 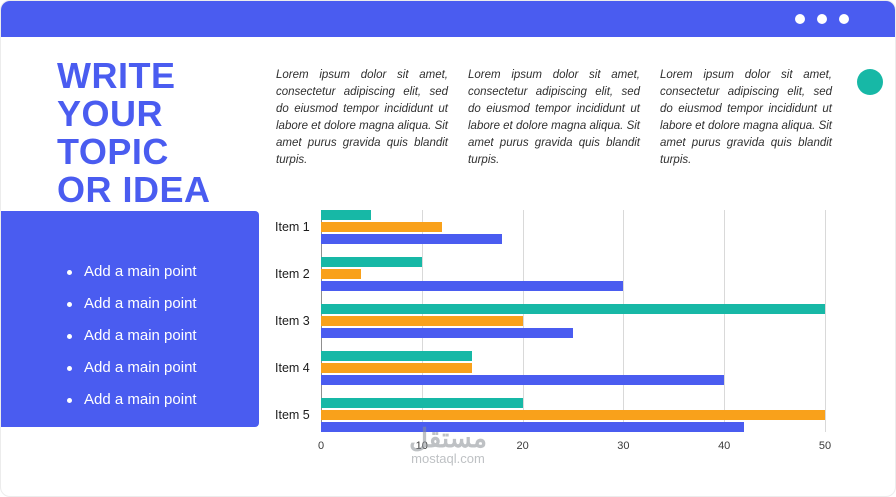 I want to click on category-label: Item 2, so click(x=292, y=274).